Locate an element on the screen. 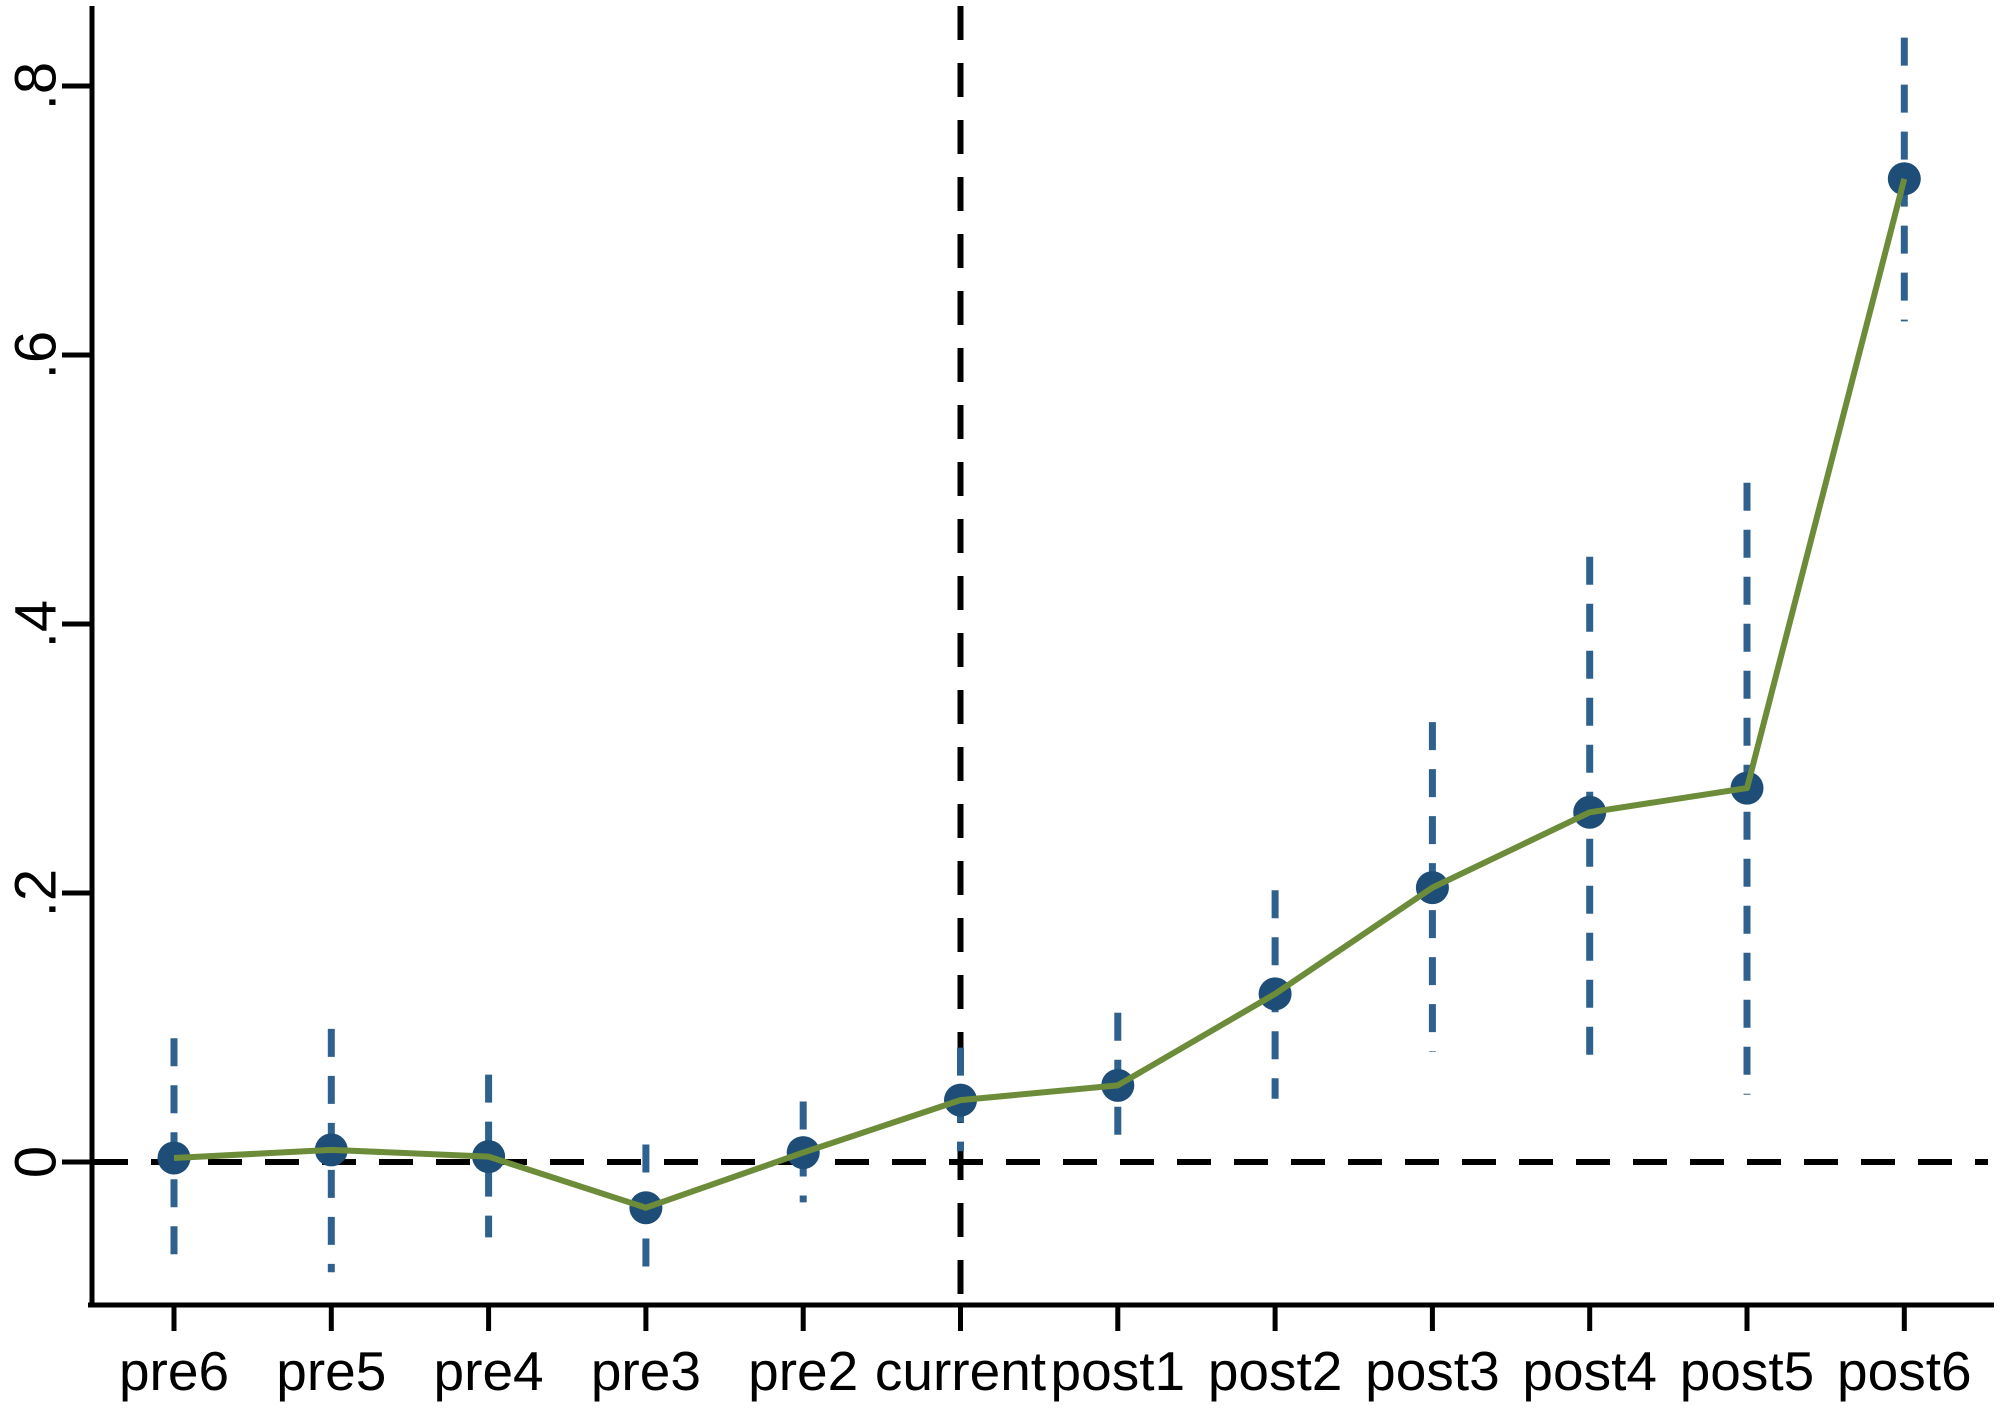  y-tick-label: .6 is located at coordinates (36, 355).